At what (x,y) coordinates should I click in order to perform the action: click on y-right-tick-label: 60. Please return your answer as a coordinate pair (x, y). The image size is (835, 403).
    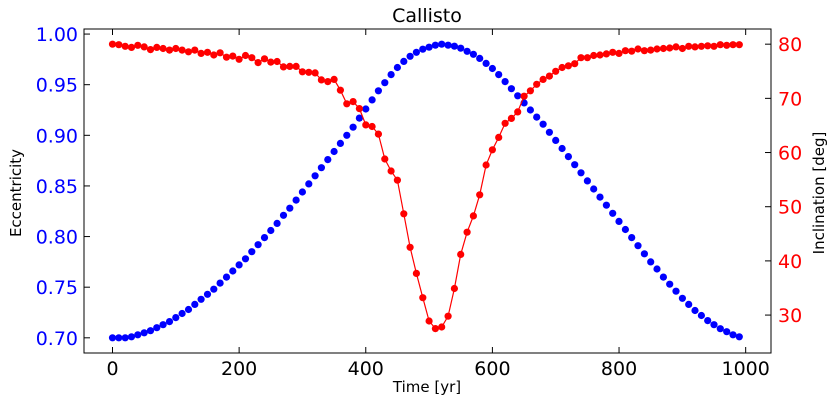
    Looking at the image, I should click on (790, 154).